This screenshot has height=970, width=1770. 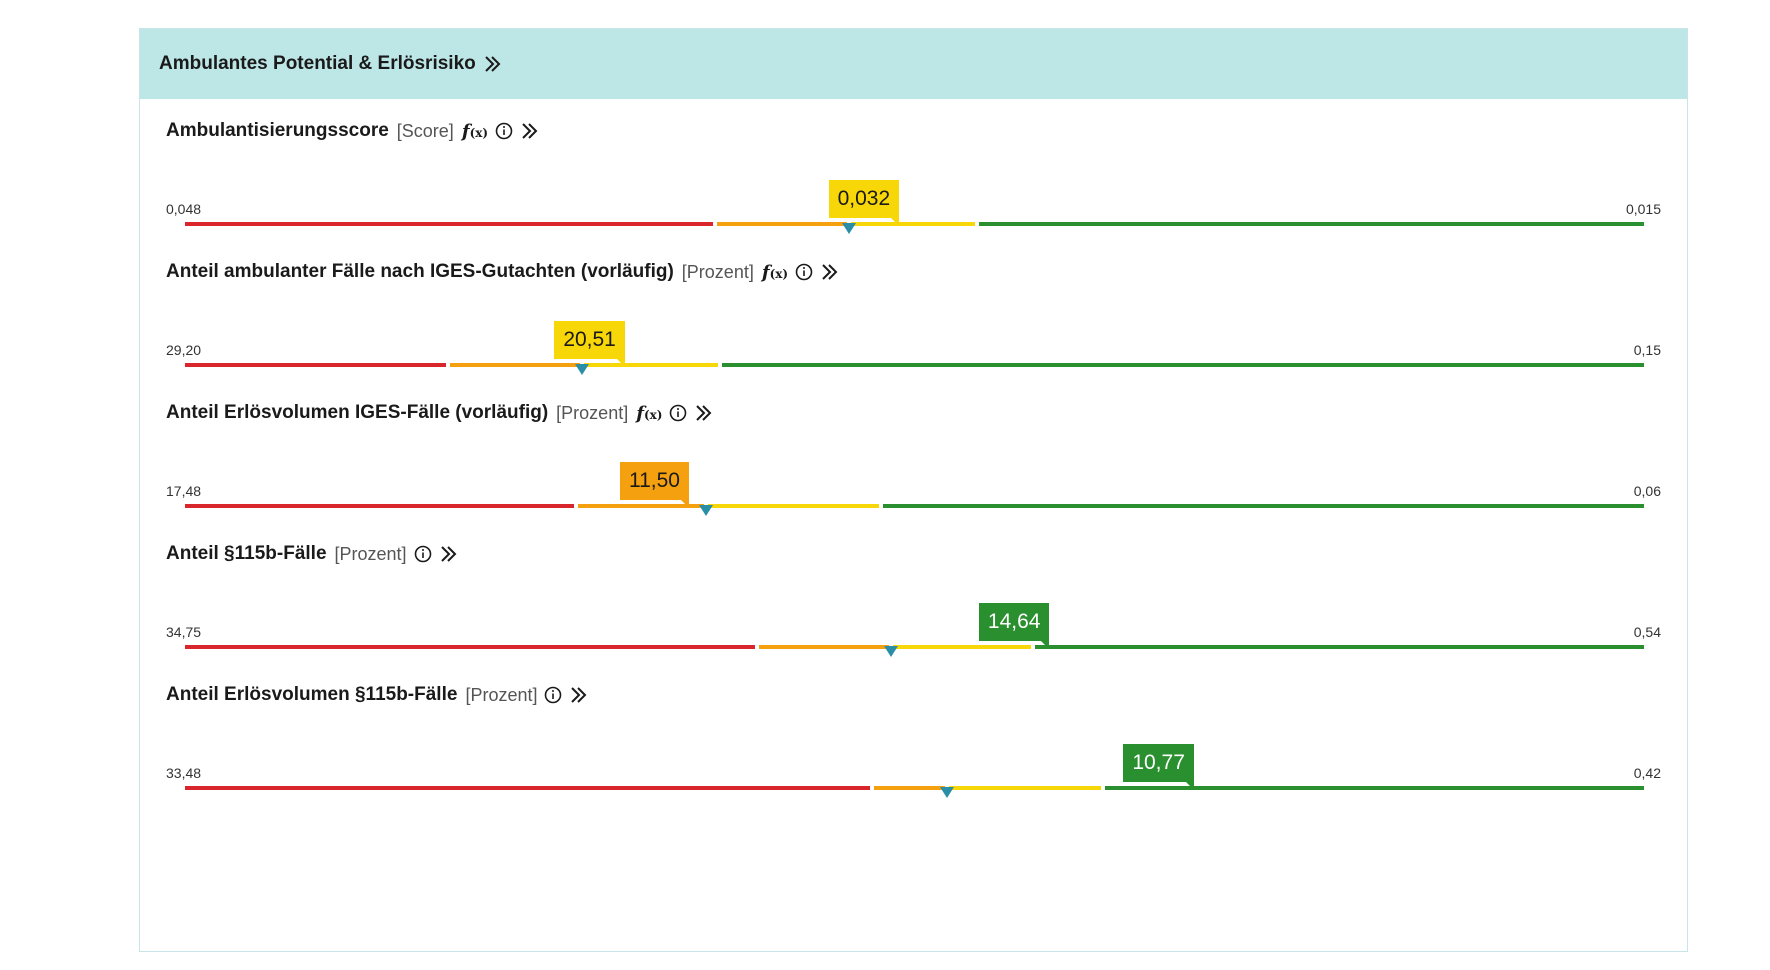 What do you see at coordinates (1643, 209) in the screenshot?
I see `scale-max-label: 0,015` at bounding box center [1643, 209].